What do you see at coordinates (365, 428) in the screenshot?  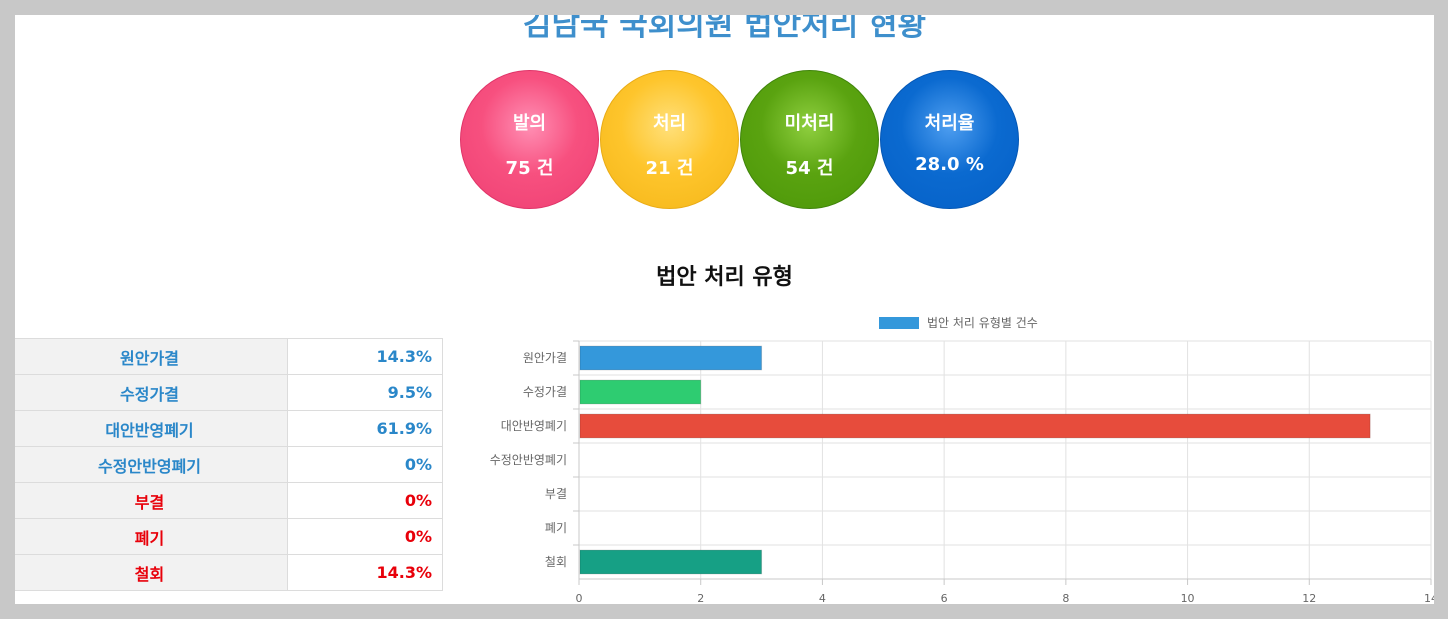 I see `table-cell-value: 61.9%` at bounding box center [365, 428].